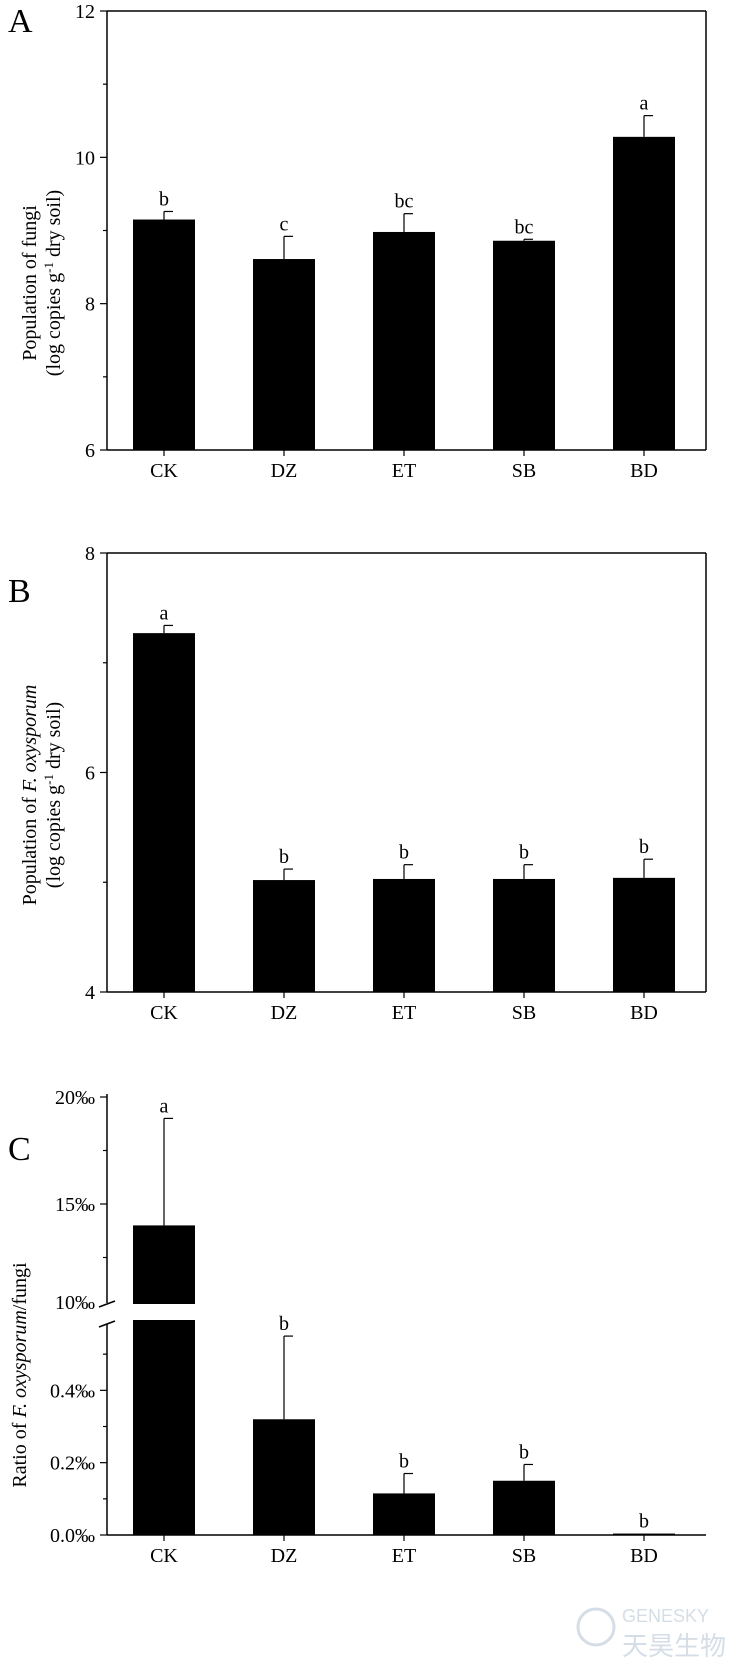  What do you see at coordinates (404, 1013) in the screenshot?
I see `b-xtick-et: ET` at bounding box center [404, 1013].